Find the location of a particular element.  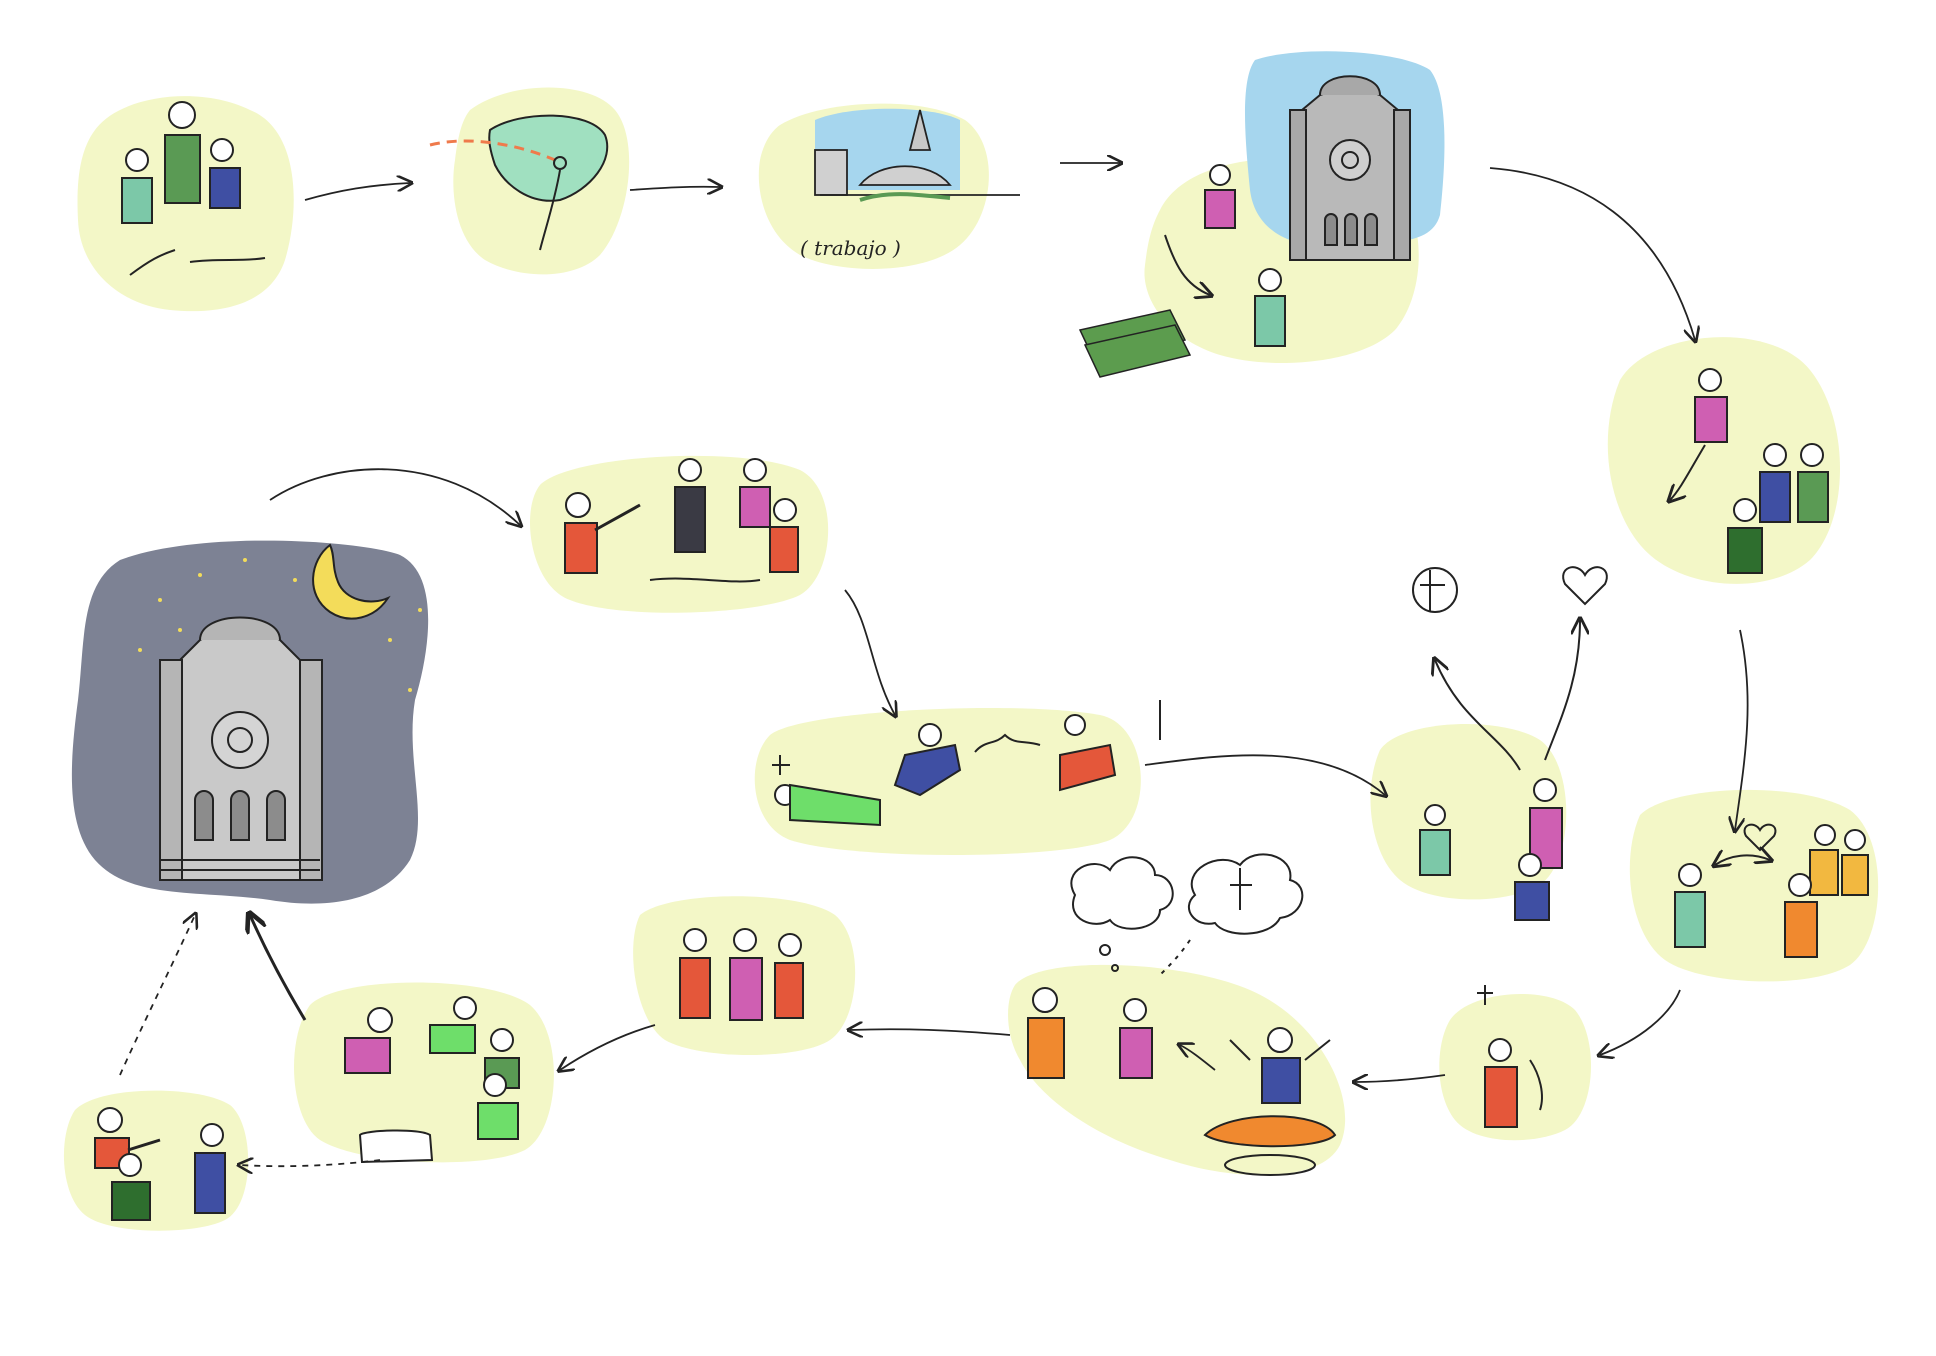

stars-icon is located at coordinates (280, 625).